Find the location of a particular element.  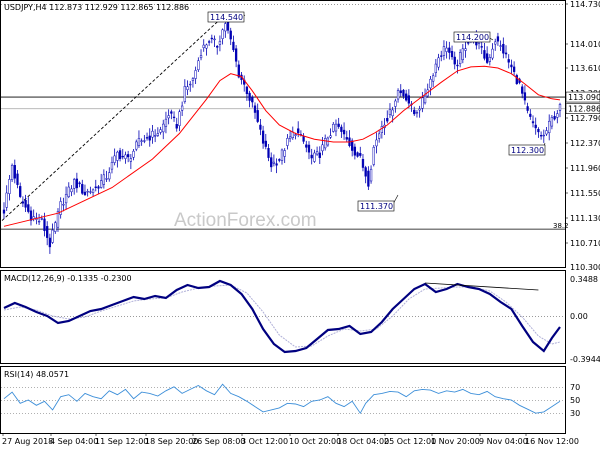

watermark: ActionForex.com is located at coordinates (245, 220).